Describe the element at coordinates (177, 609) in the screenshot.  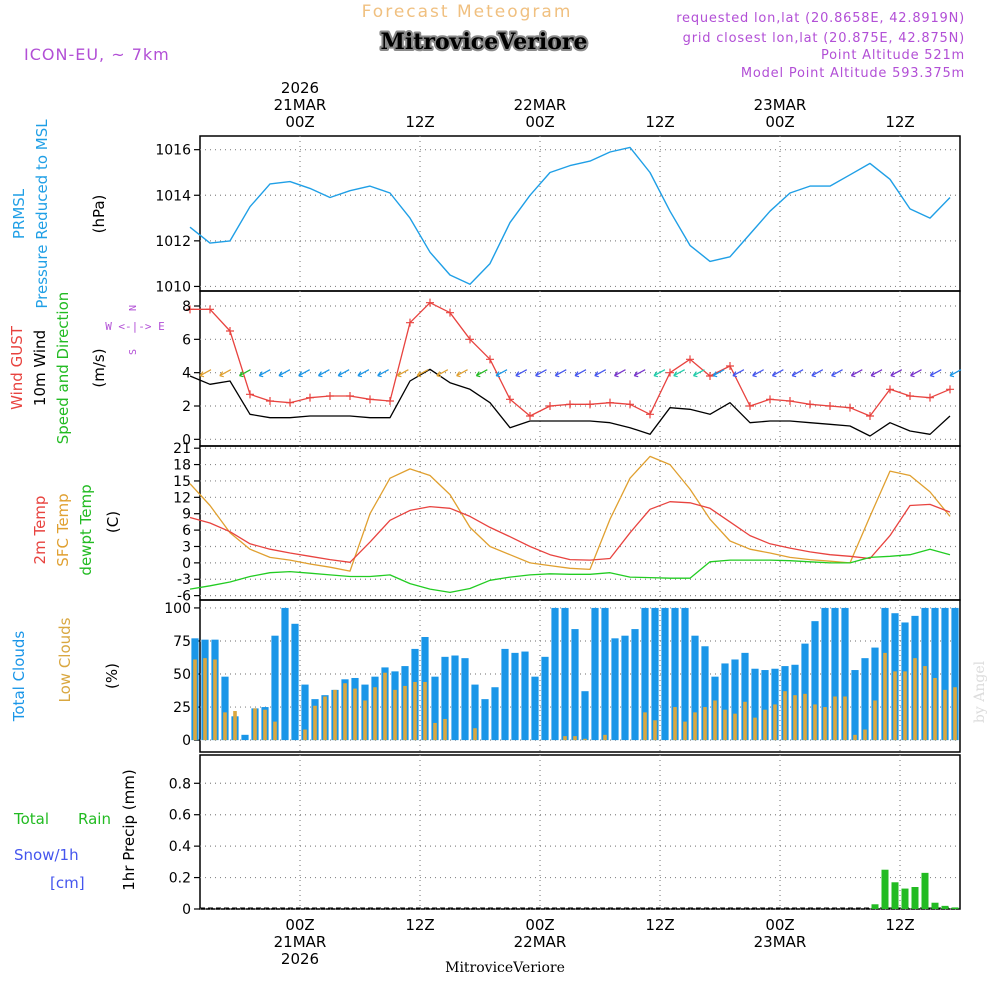
I see `cloud-ytick-label: 100` at that location.